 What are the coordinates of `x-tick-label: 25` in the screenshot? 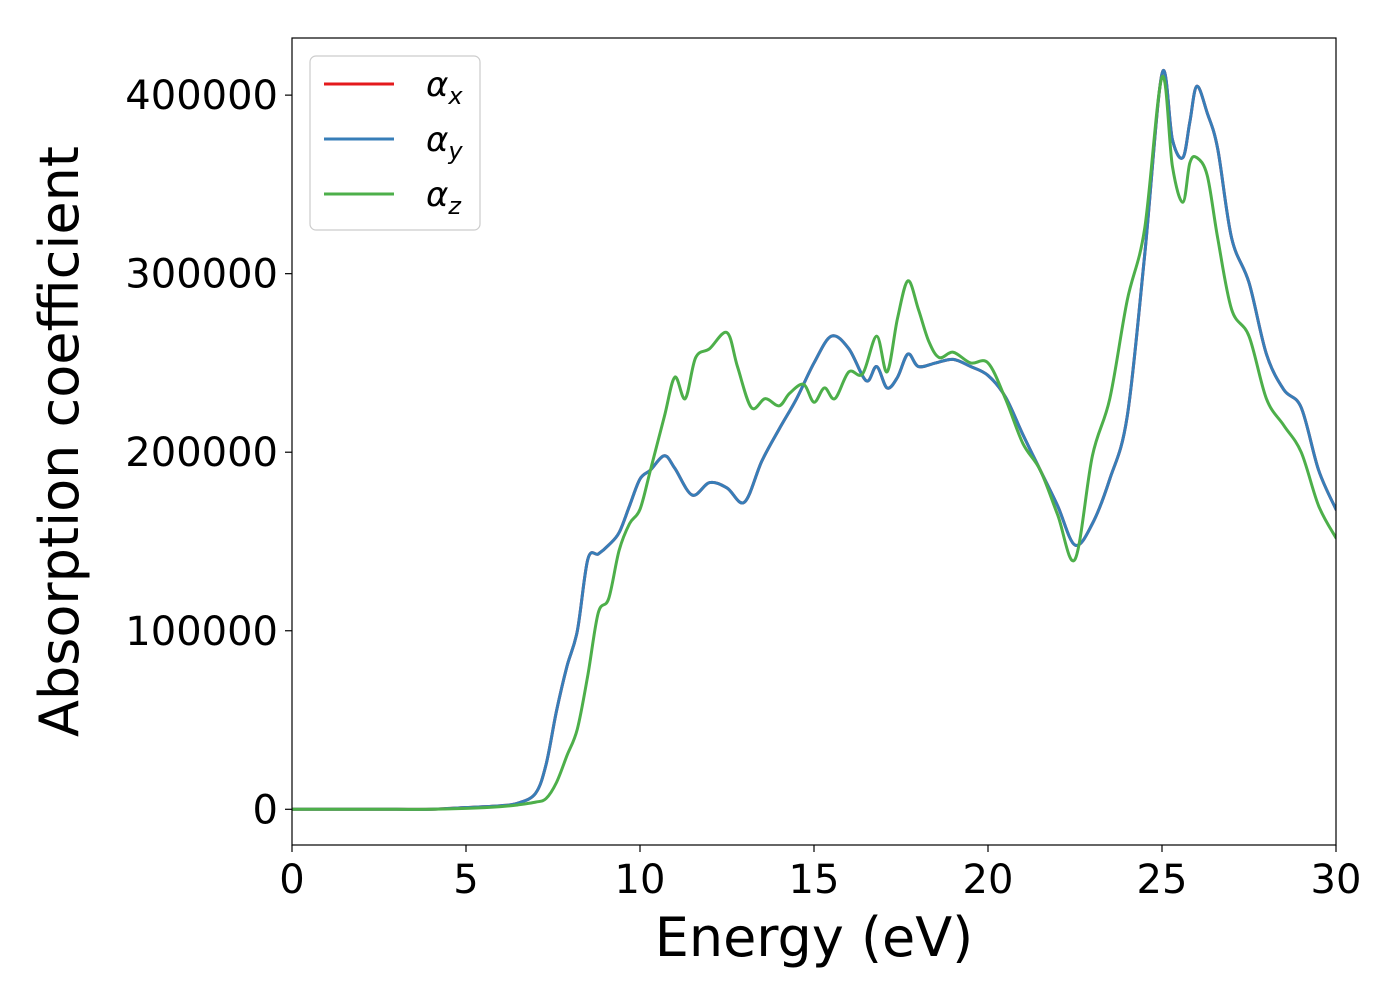 It's located at (1162, 880).